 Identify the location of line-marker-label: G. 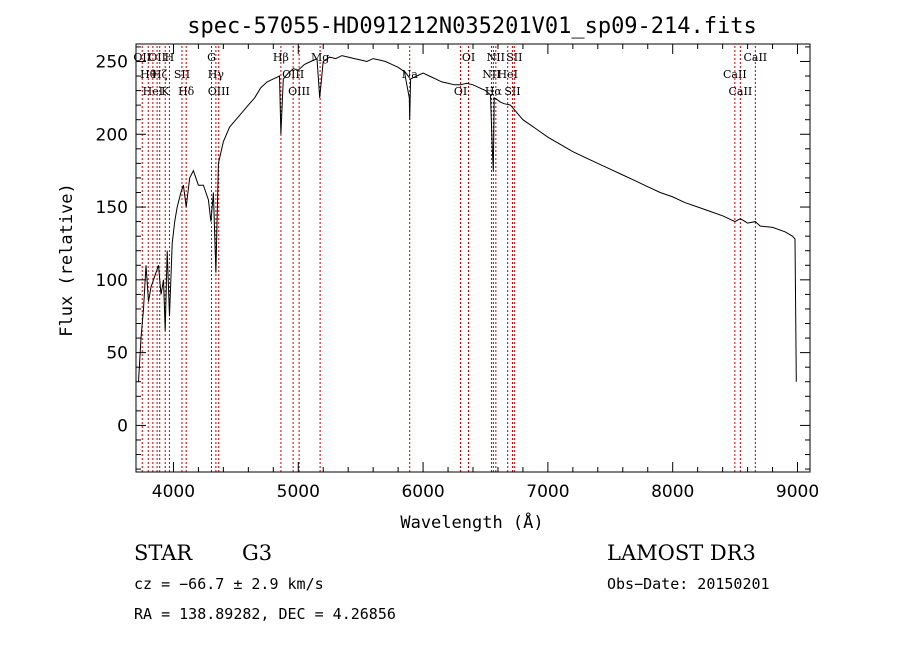
(211, 57).